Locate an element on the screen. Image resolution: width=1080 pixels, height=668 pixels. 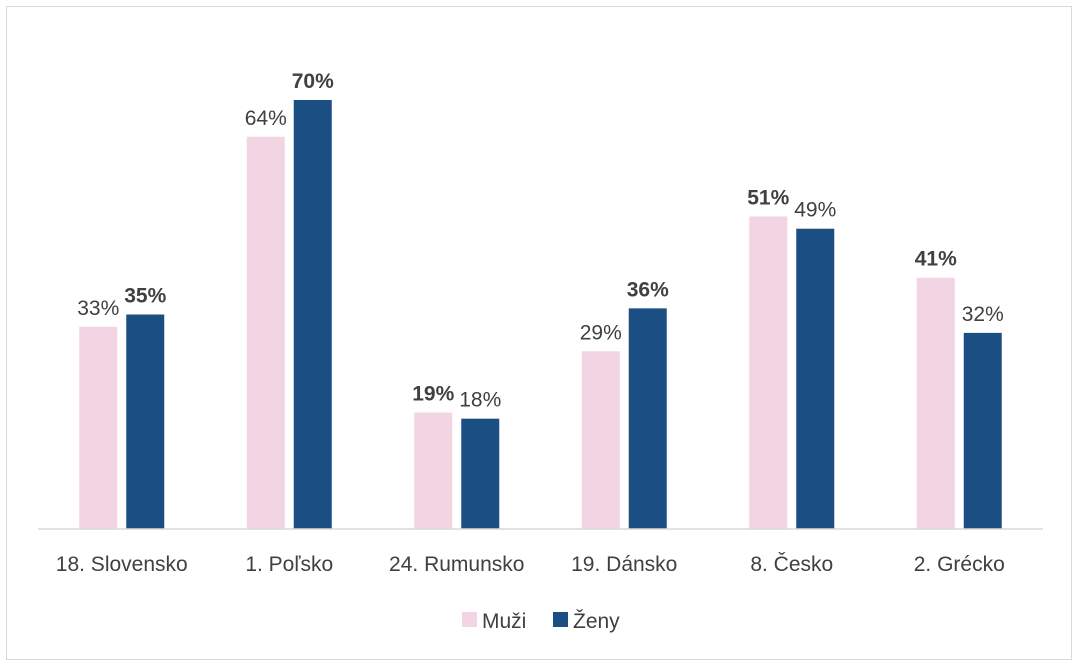
data-label-zeny-2: 18% is located at coordinates (480, 400).